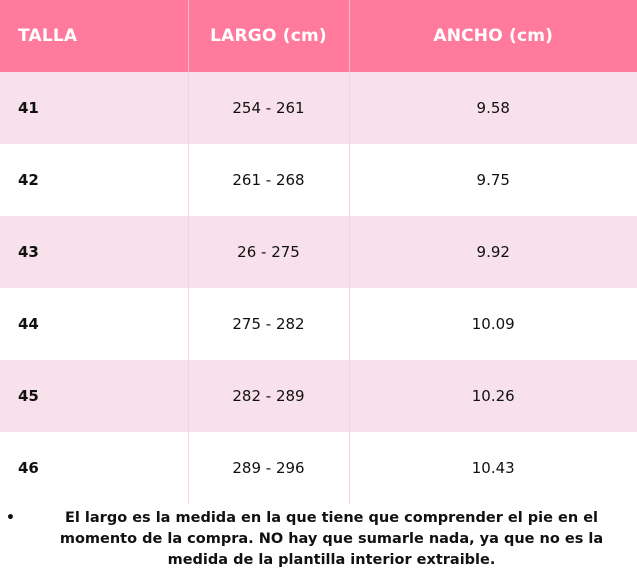  Describe the element at coordinates (94, 396) in the screenshot. I see `talla-cell: 45` at that location.